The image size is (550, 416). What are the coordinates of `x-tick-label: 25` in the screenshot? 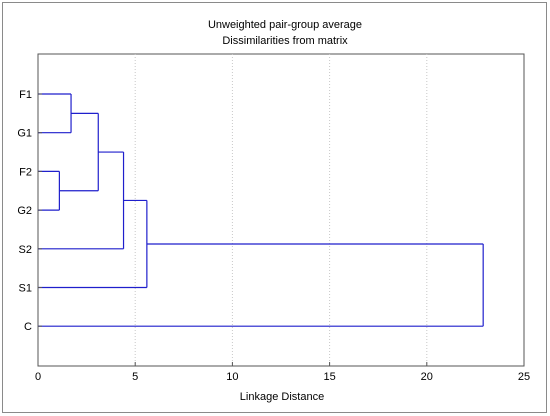 It's located at (524, 377).